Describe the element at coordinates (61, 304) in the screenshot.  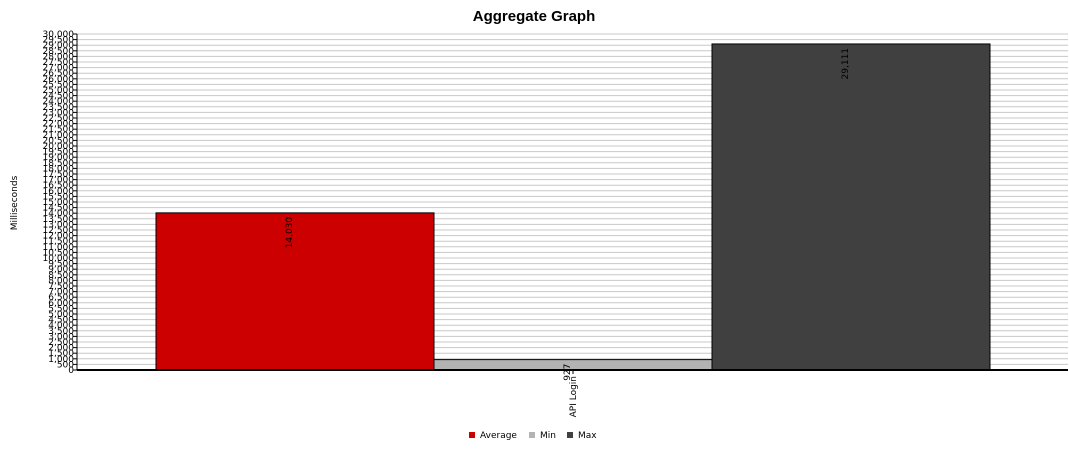
I see `y-tick-label: 6,000` at that location.